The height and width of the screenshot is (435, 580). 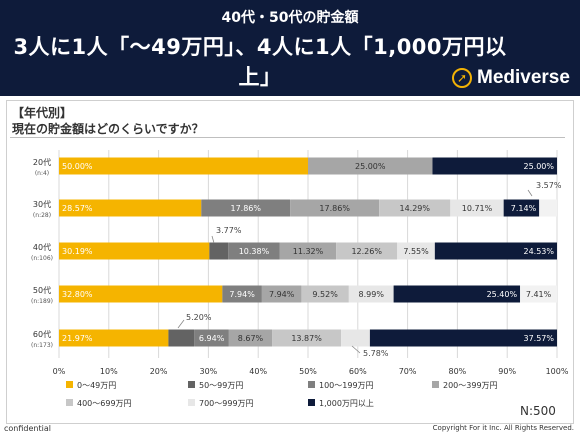 I want to click on data-label: 8.99%, so click(x=372, y=294).